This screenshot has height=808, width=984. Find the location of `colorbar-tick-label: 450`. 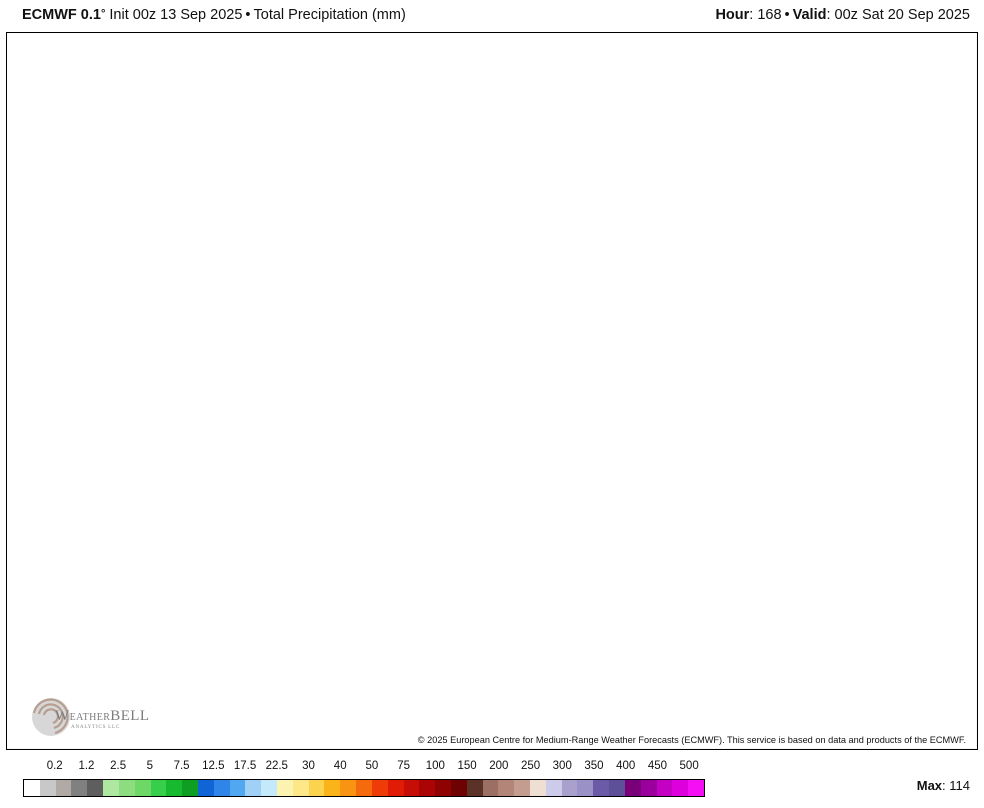

colorbar-tick-label: 450 is located at coordinates (657, 766).